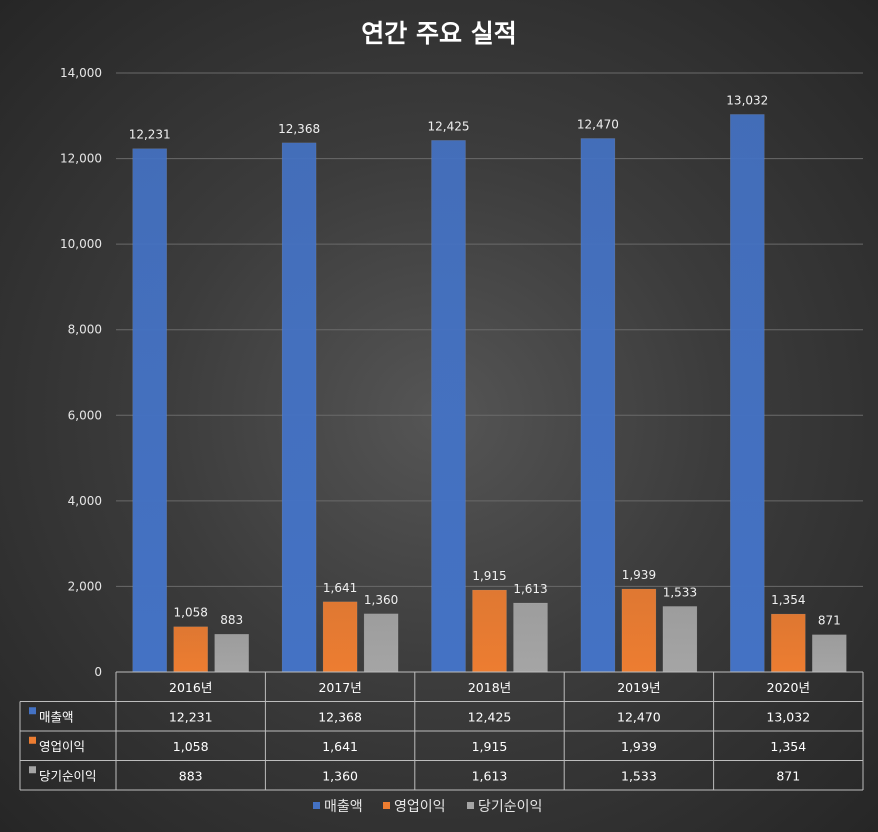 The width and height of the screenshot is (878, 832). Describe the element at coordinates (191, 716) in the screenshot. I see `table-cell: 12,231` at that location.